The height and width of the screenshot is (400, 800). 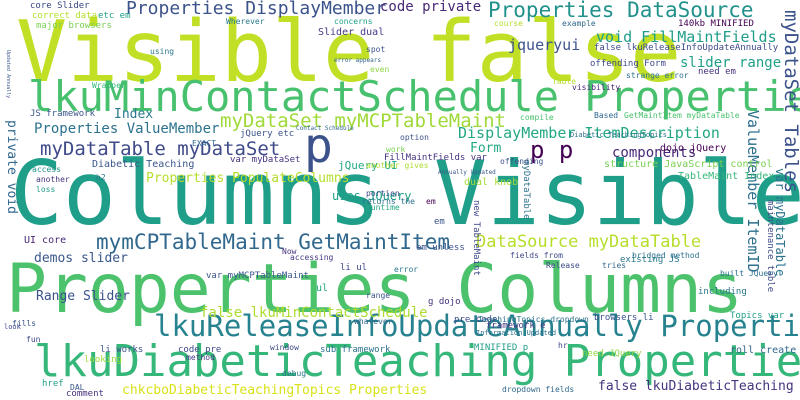 I want to click on word: ul, so click(x=322, y=288).